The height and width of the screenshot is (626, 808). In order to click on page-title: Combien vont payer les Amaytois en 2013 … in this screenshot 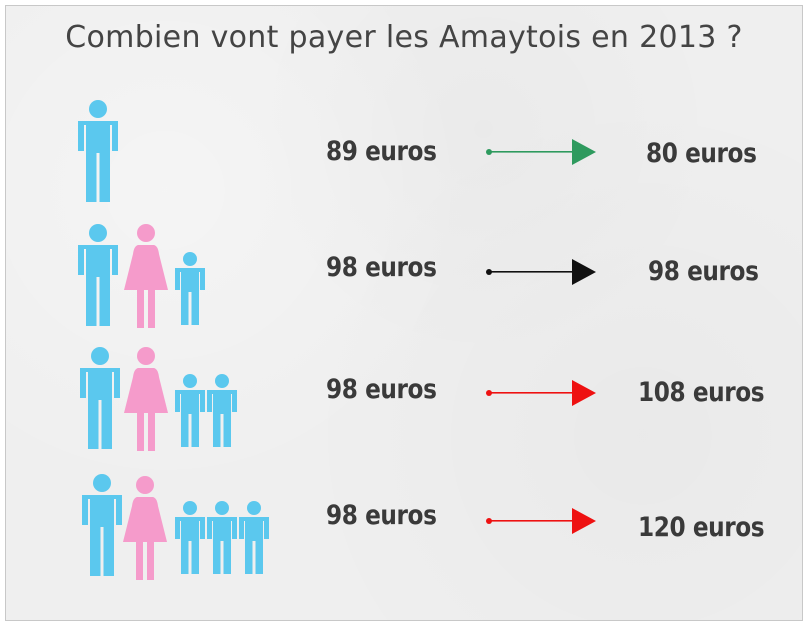, I will do `click(404, 37)`.